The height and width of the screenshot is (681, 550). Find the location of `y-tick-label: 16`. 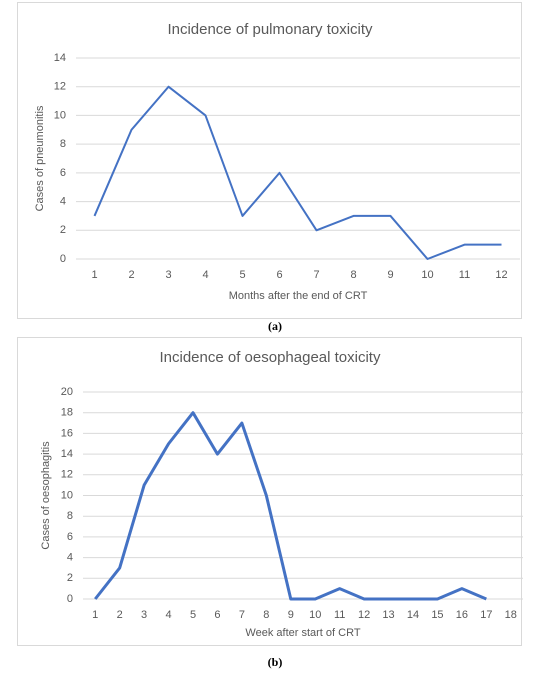

y-tick-label: 16 is located at coordinates (67, 433).